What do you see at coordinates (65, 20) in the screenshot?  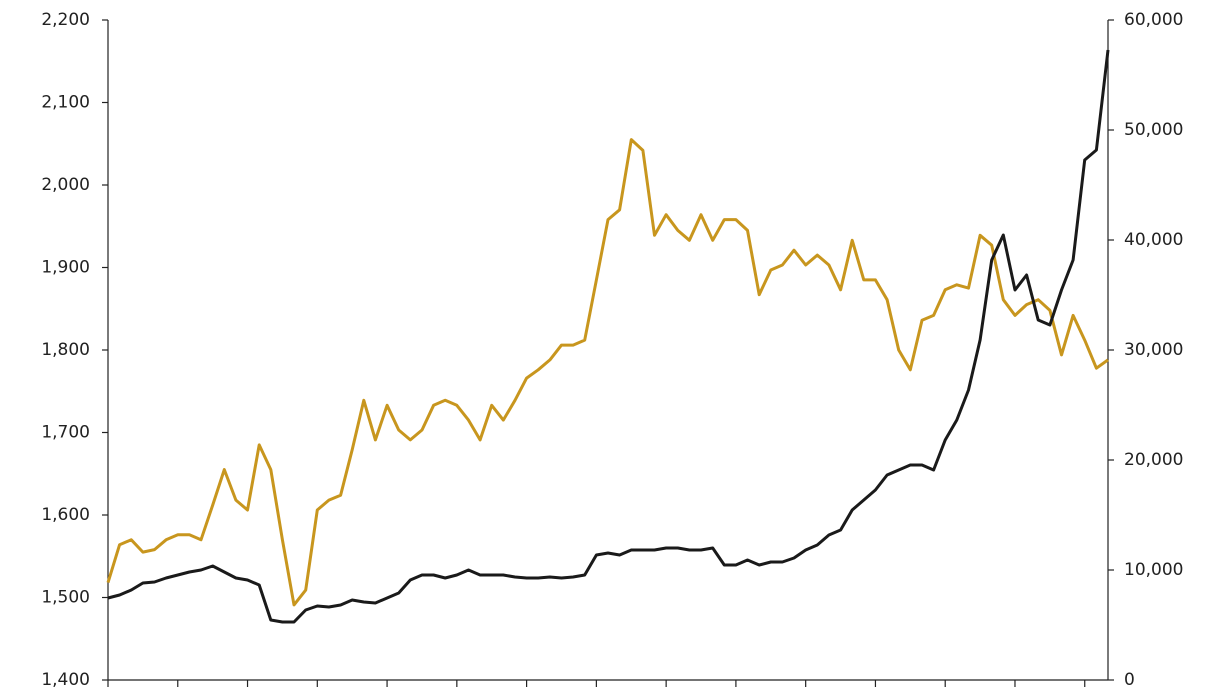 I see `y-tick-label: 2,200` at bounding box center [65, 20].